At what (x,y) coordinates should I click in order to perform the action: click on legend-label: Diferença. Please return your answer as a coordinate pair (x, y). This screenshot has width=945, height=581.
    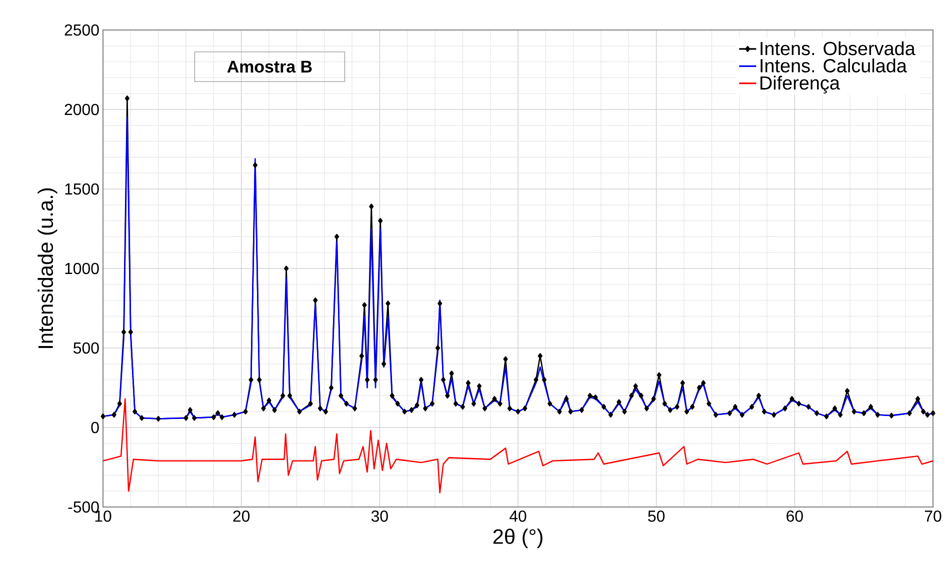
    Looking at the image, I should click on (800, 85).